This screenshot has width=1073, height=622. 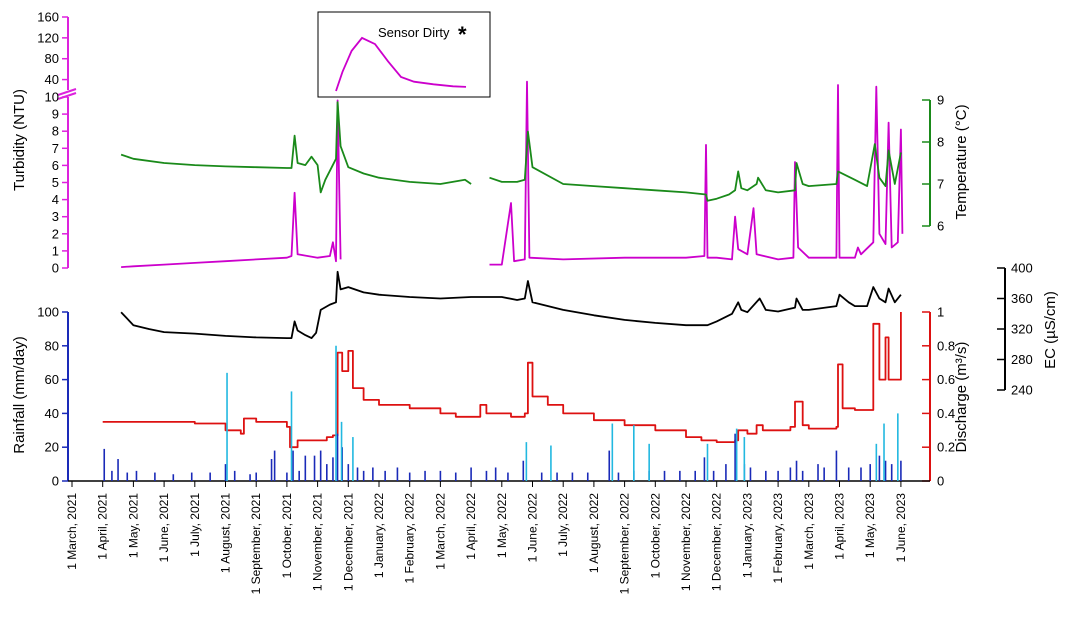 I want to click on x-tick-label: 1 June, 2023, so click(x=901, y=528).